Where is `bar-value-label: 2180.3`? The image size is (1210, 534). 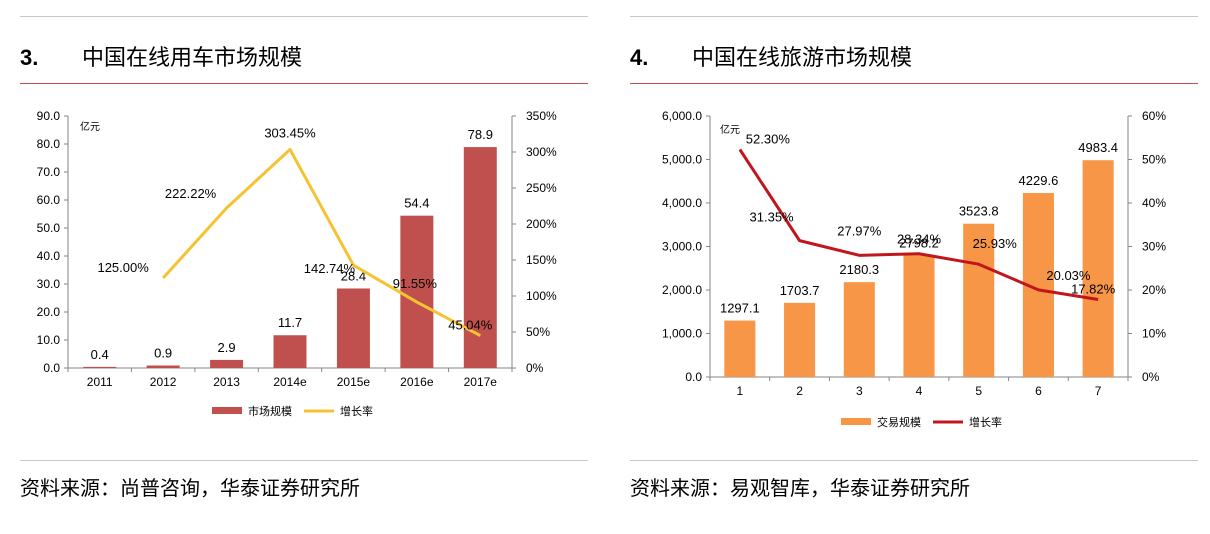
bar-value-label: 2180.3 is located at coordinates (859, 269).